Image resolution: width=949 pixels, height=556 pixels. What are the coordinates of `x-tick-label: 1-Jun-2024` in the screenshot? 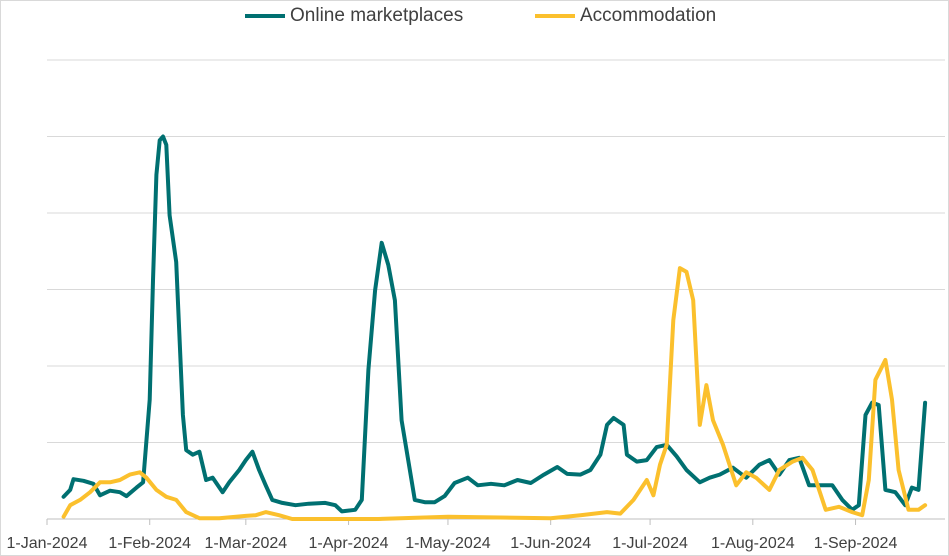 It's located at (550, 543).